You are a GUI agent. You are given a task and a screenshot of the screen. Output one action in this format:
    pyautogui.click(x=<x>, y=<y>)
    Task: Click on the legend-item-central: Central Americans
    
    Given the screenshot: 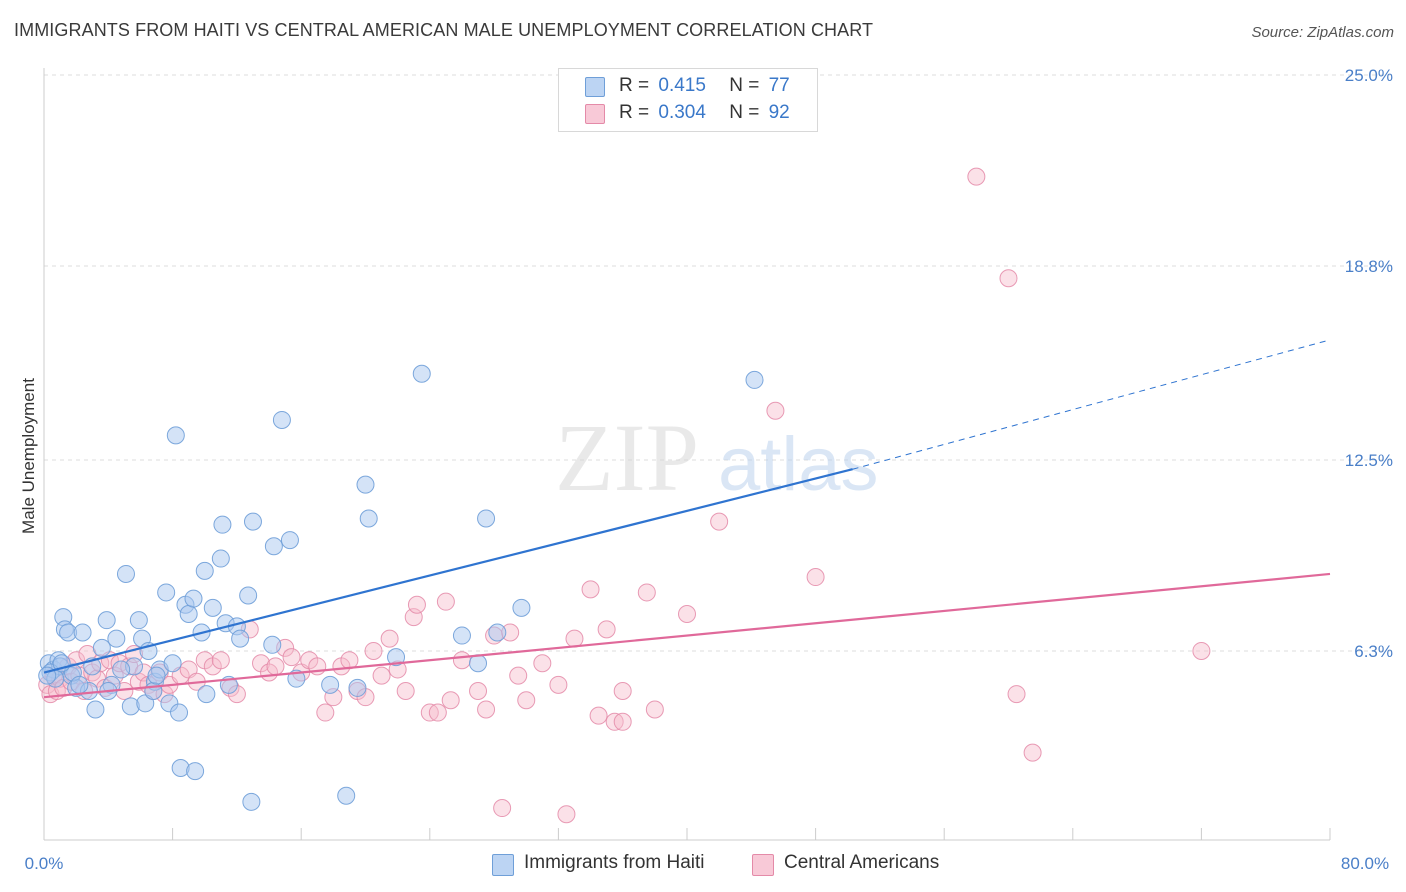 What is the action you would take?
    pyautogui.click(x=857, y=865)
    